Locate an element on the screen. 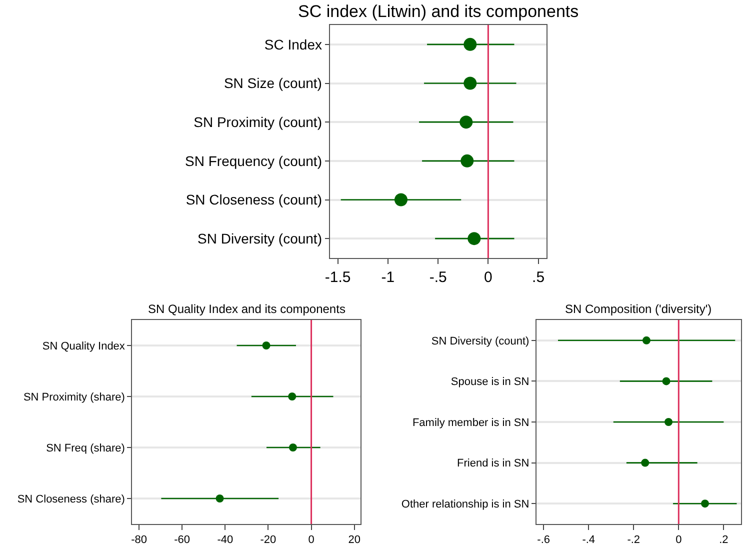  x-tick-label: -20 is located at coordinates (268, 540).